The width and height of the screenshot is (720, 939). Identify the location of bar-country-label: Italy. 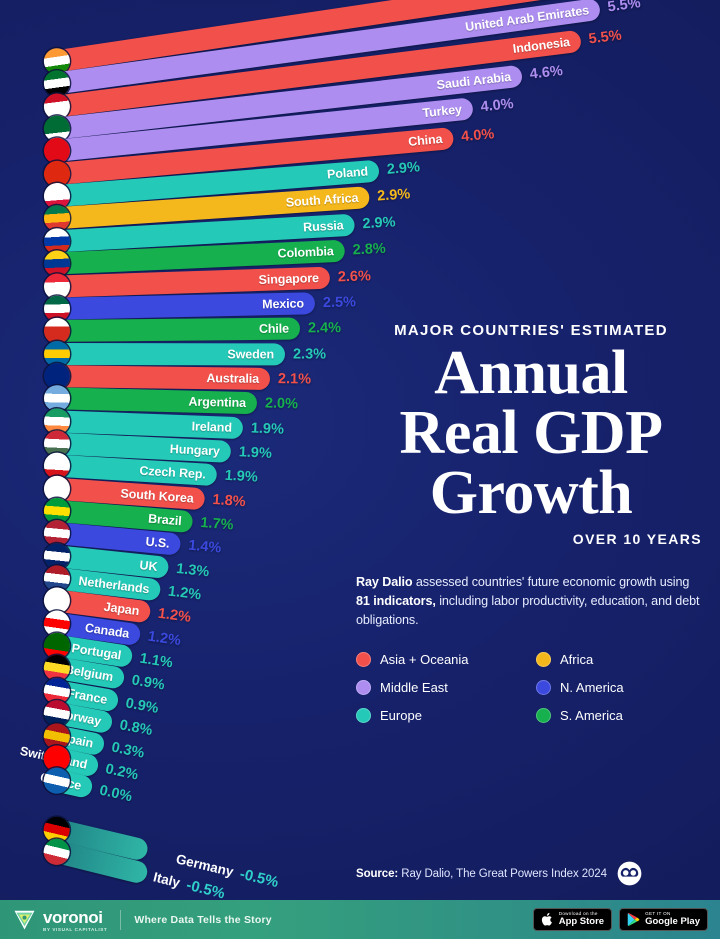
(166, 879).